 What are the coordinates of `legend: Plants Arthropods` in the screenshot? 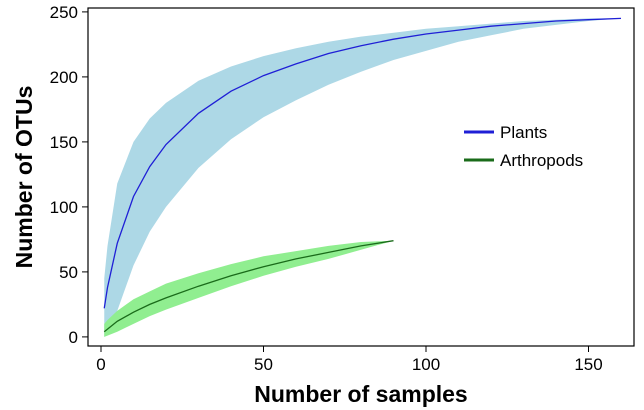 It's located at (523, 146).